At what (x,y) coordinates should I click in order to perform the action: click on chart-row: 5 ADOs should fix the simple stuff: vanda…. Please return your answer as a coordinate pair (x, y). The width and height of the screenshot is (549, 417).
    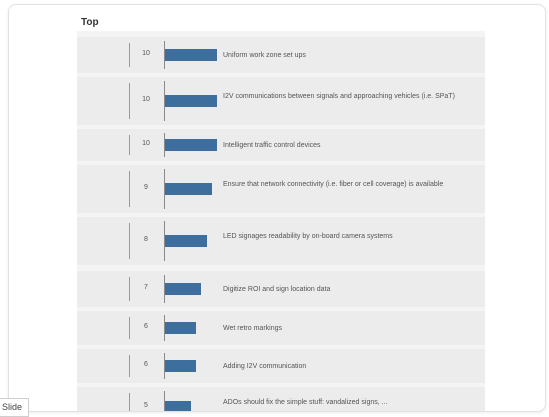
    Looking at the image, I should click on (281, 399).